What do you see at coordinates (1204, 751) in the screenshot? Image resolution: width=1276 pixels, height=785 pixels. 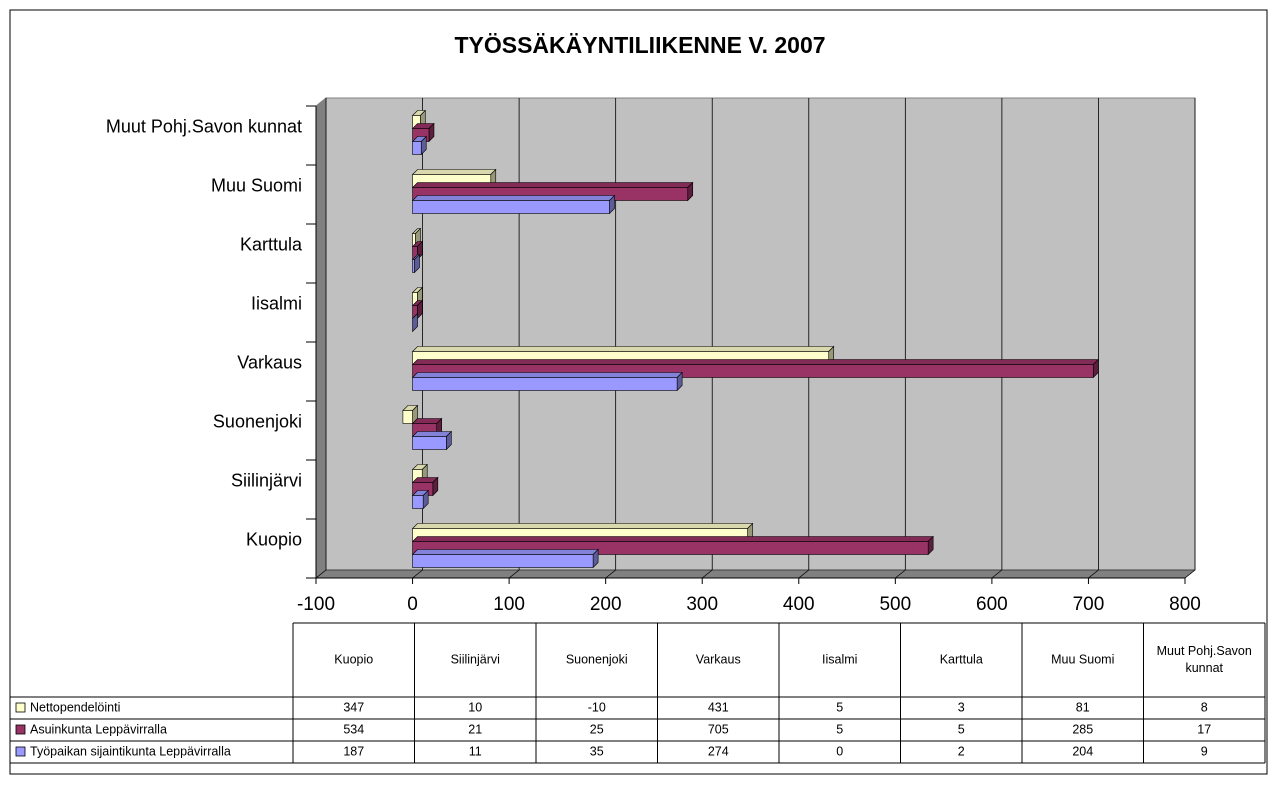 I see `table-cell: 9` at bounding box center [1204, 751].